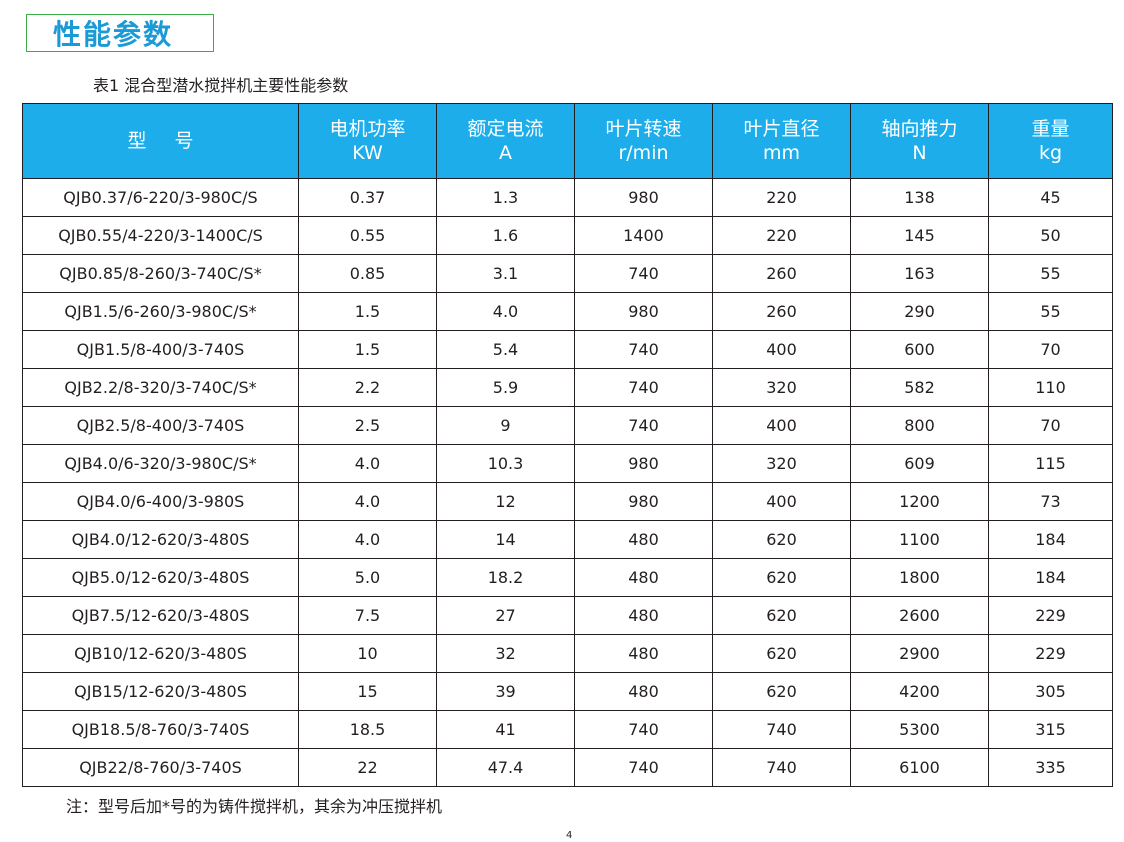 This screenshot has width=1124, height=842. Describe the element at coordinates (1050, 153) in the screenshot. I see `header-unit: kg` at that location.